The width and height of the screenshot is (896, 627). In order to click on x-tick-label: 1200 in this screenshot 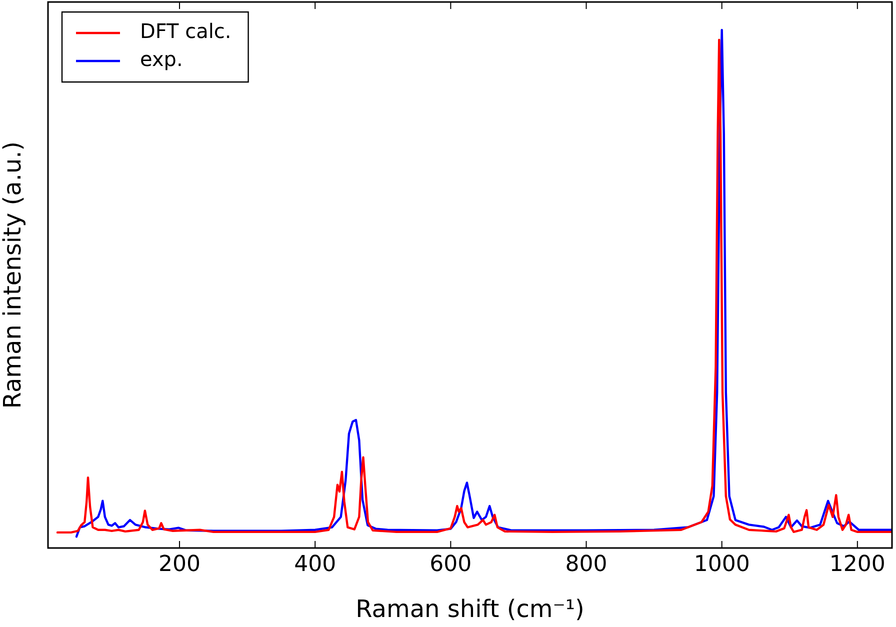, I will do `click(857, 564)`.